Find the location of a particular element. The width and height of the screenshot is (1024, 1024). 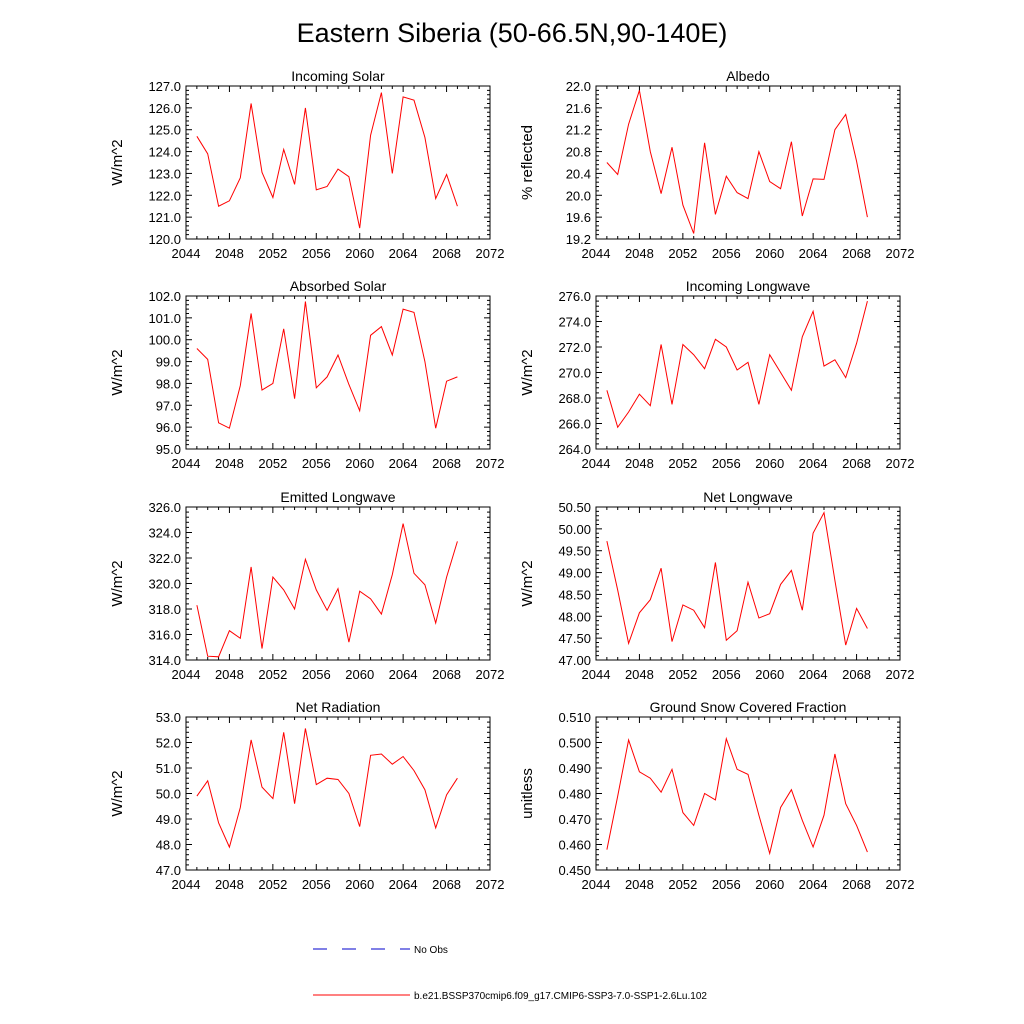

y-tick-label: 268.0 is located at coordinates (574, 398).